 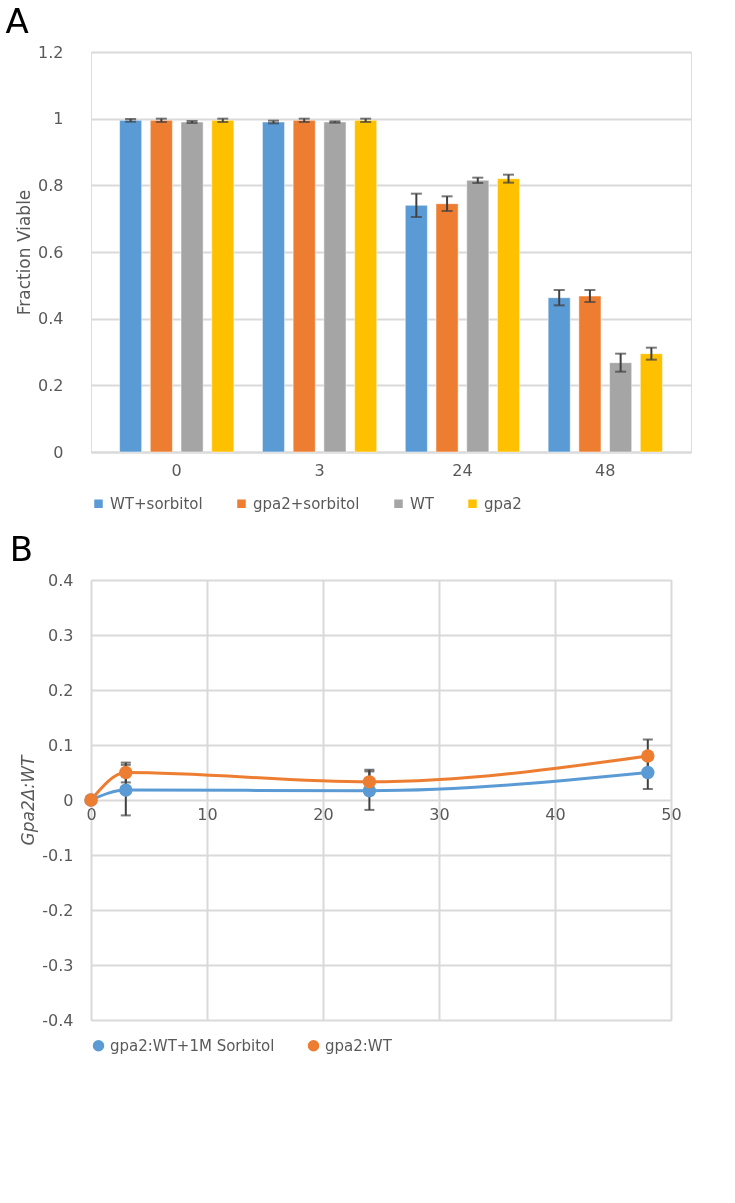 I want to click on chart-title: B, so click(x=21, y=549).